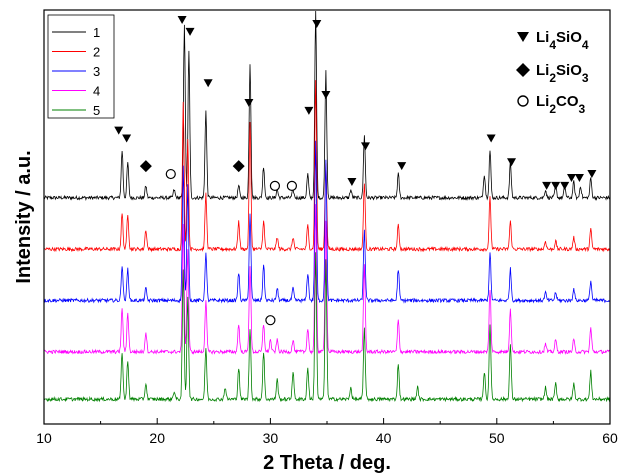 This screenshot has height=475, width=620. Describe the element at coordinates (96, 110) in the screenshot. I see `legend-label: 5` at that location.